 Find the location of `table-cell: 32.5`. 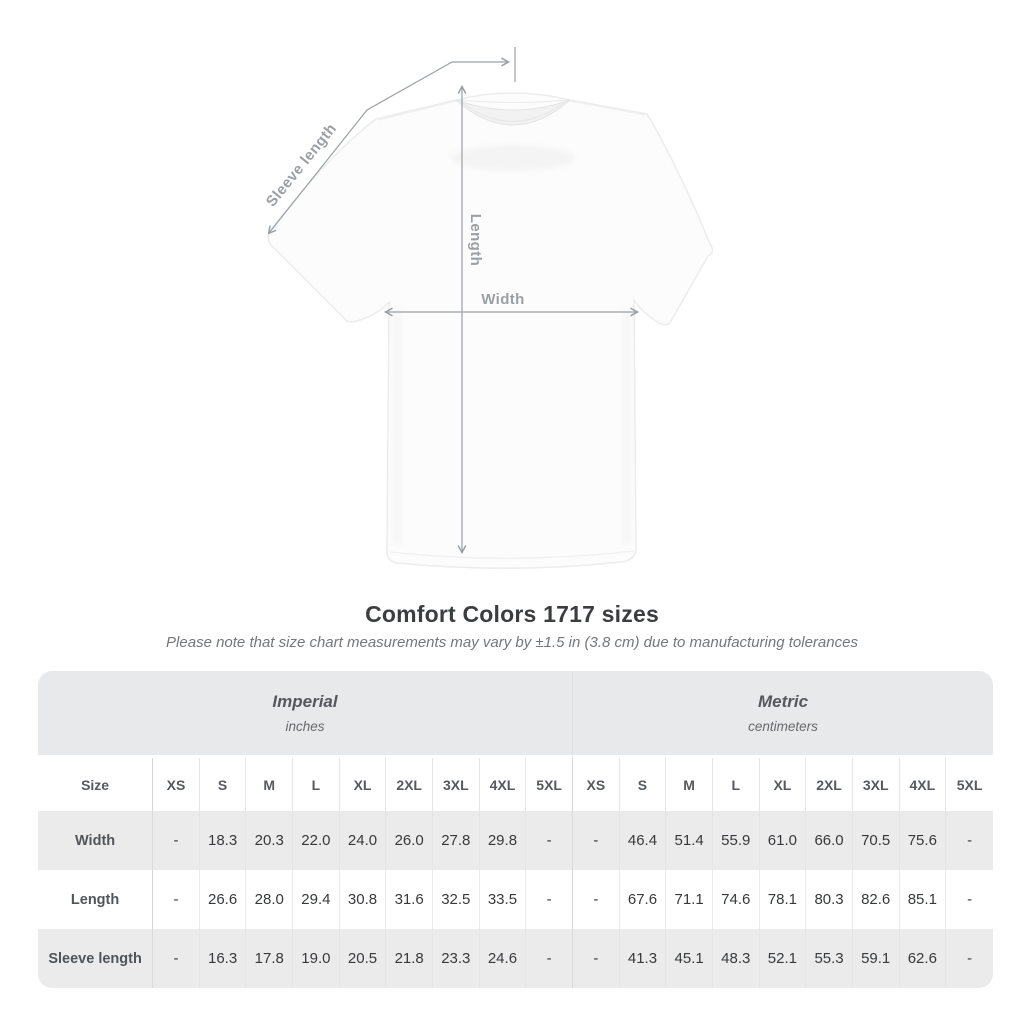

table-cell: 32.5 is located at coordinates (456, 899).